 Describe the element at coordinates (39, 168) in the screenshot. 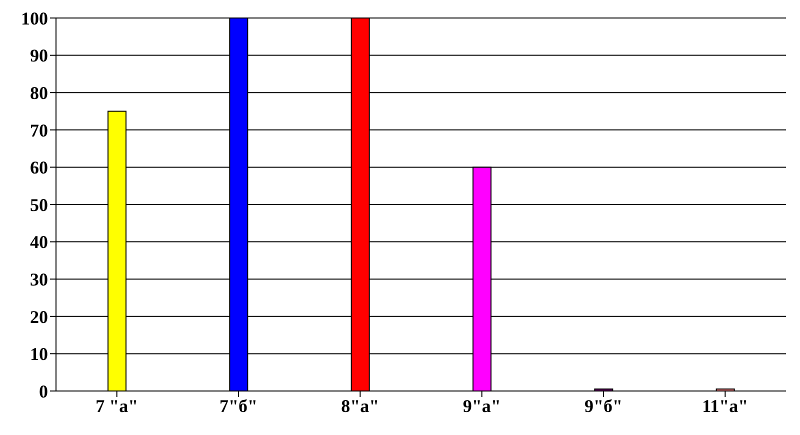

I see `y-tick-label: 60` at that location.